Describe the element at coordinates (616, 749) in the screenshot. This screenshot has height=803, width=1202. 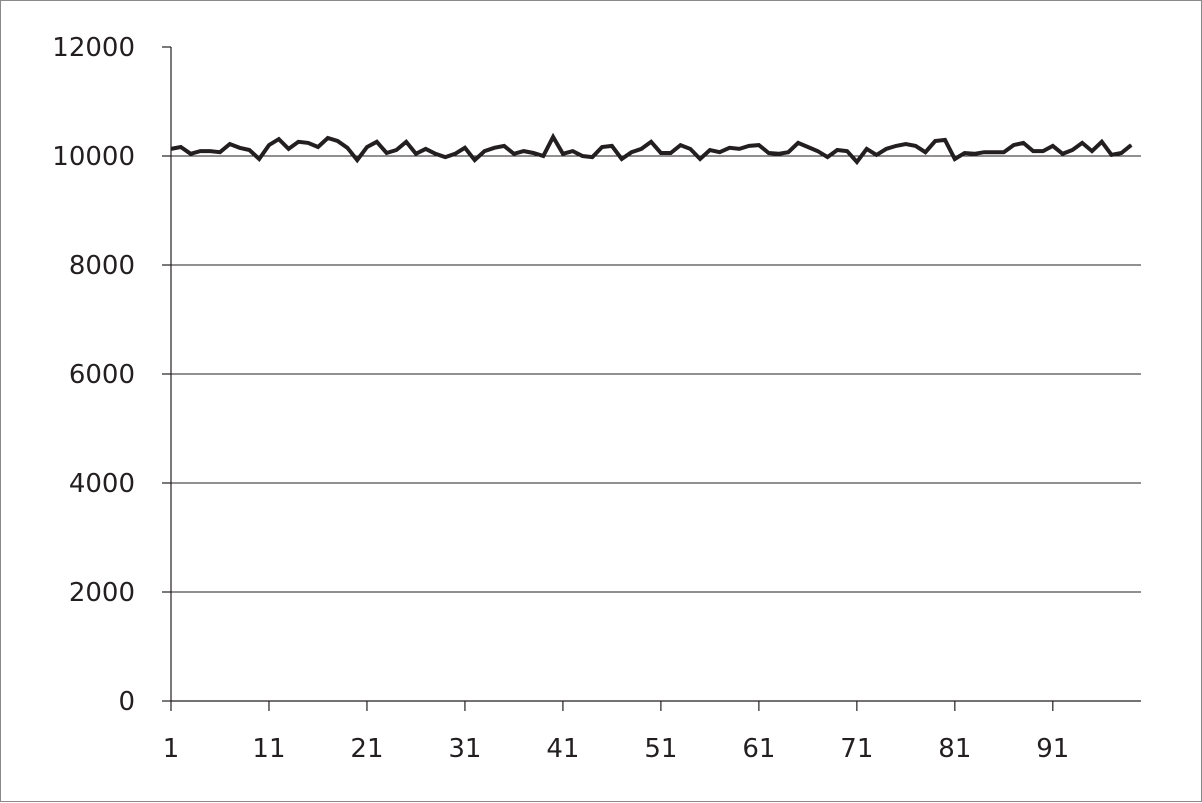
I see `x-tick-labels: 1 11 21 31 41 51 61 71 81 91` at that location.